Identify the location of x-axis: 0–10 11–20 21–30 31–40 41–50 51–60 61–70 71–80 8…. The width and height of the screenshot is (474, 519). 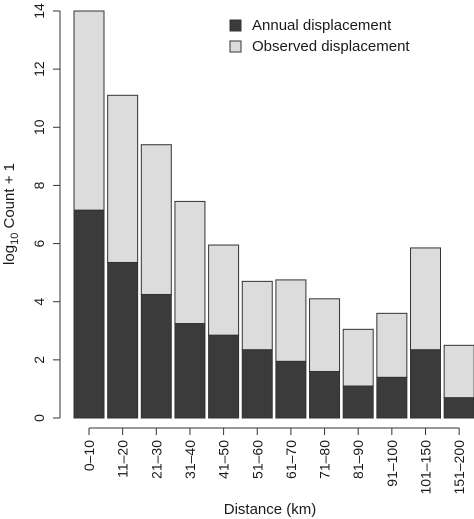
(274, 461).